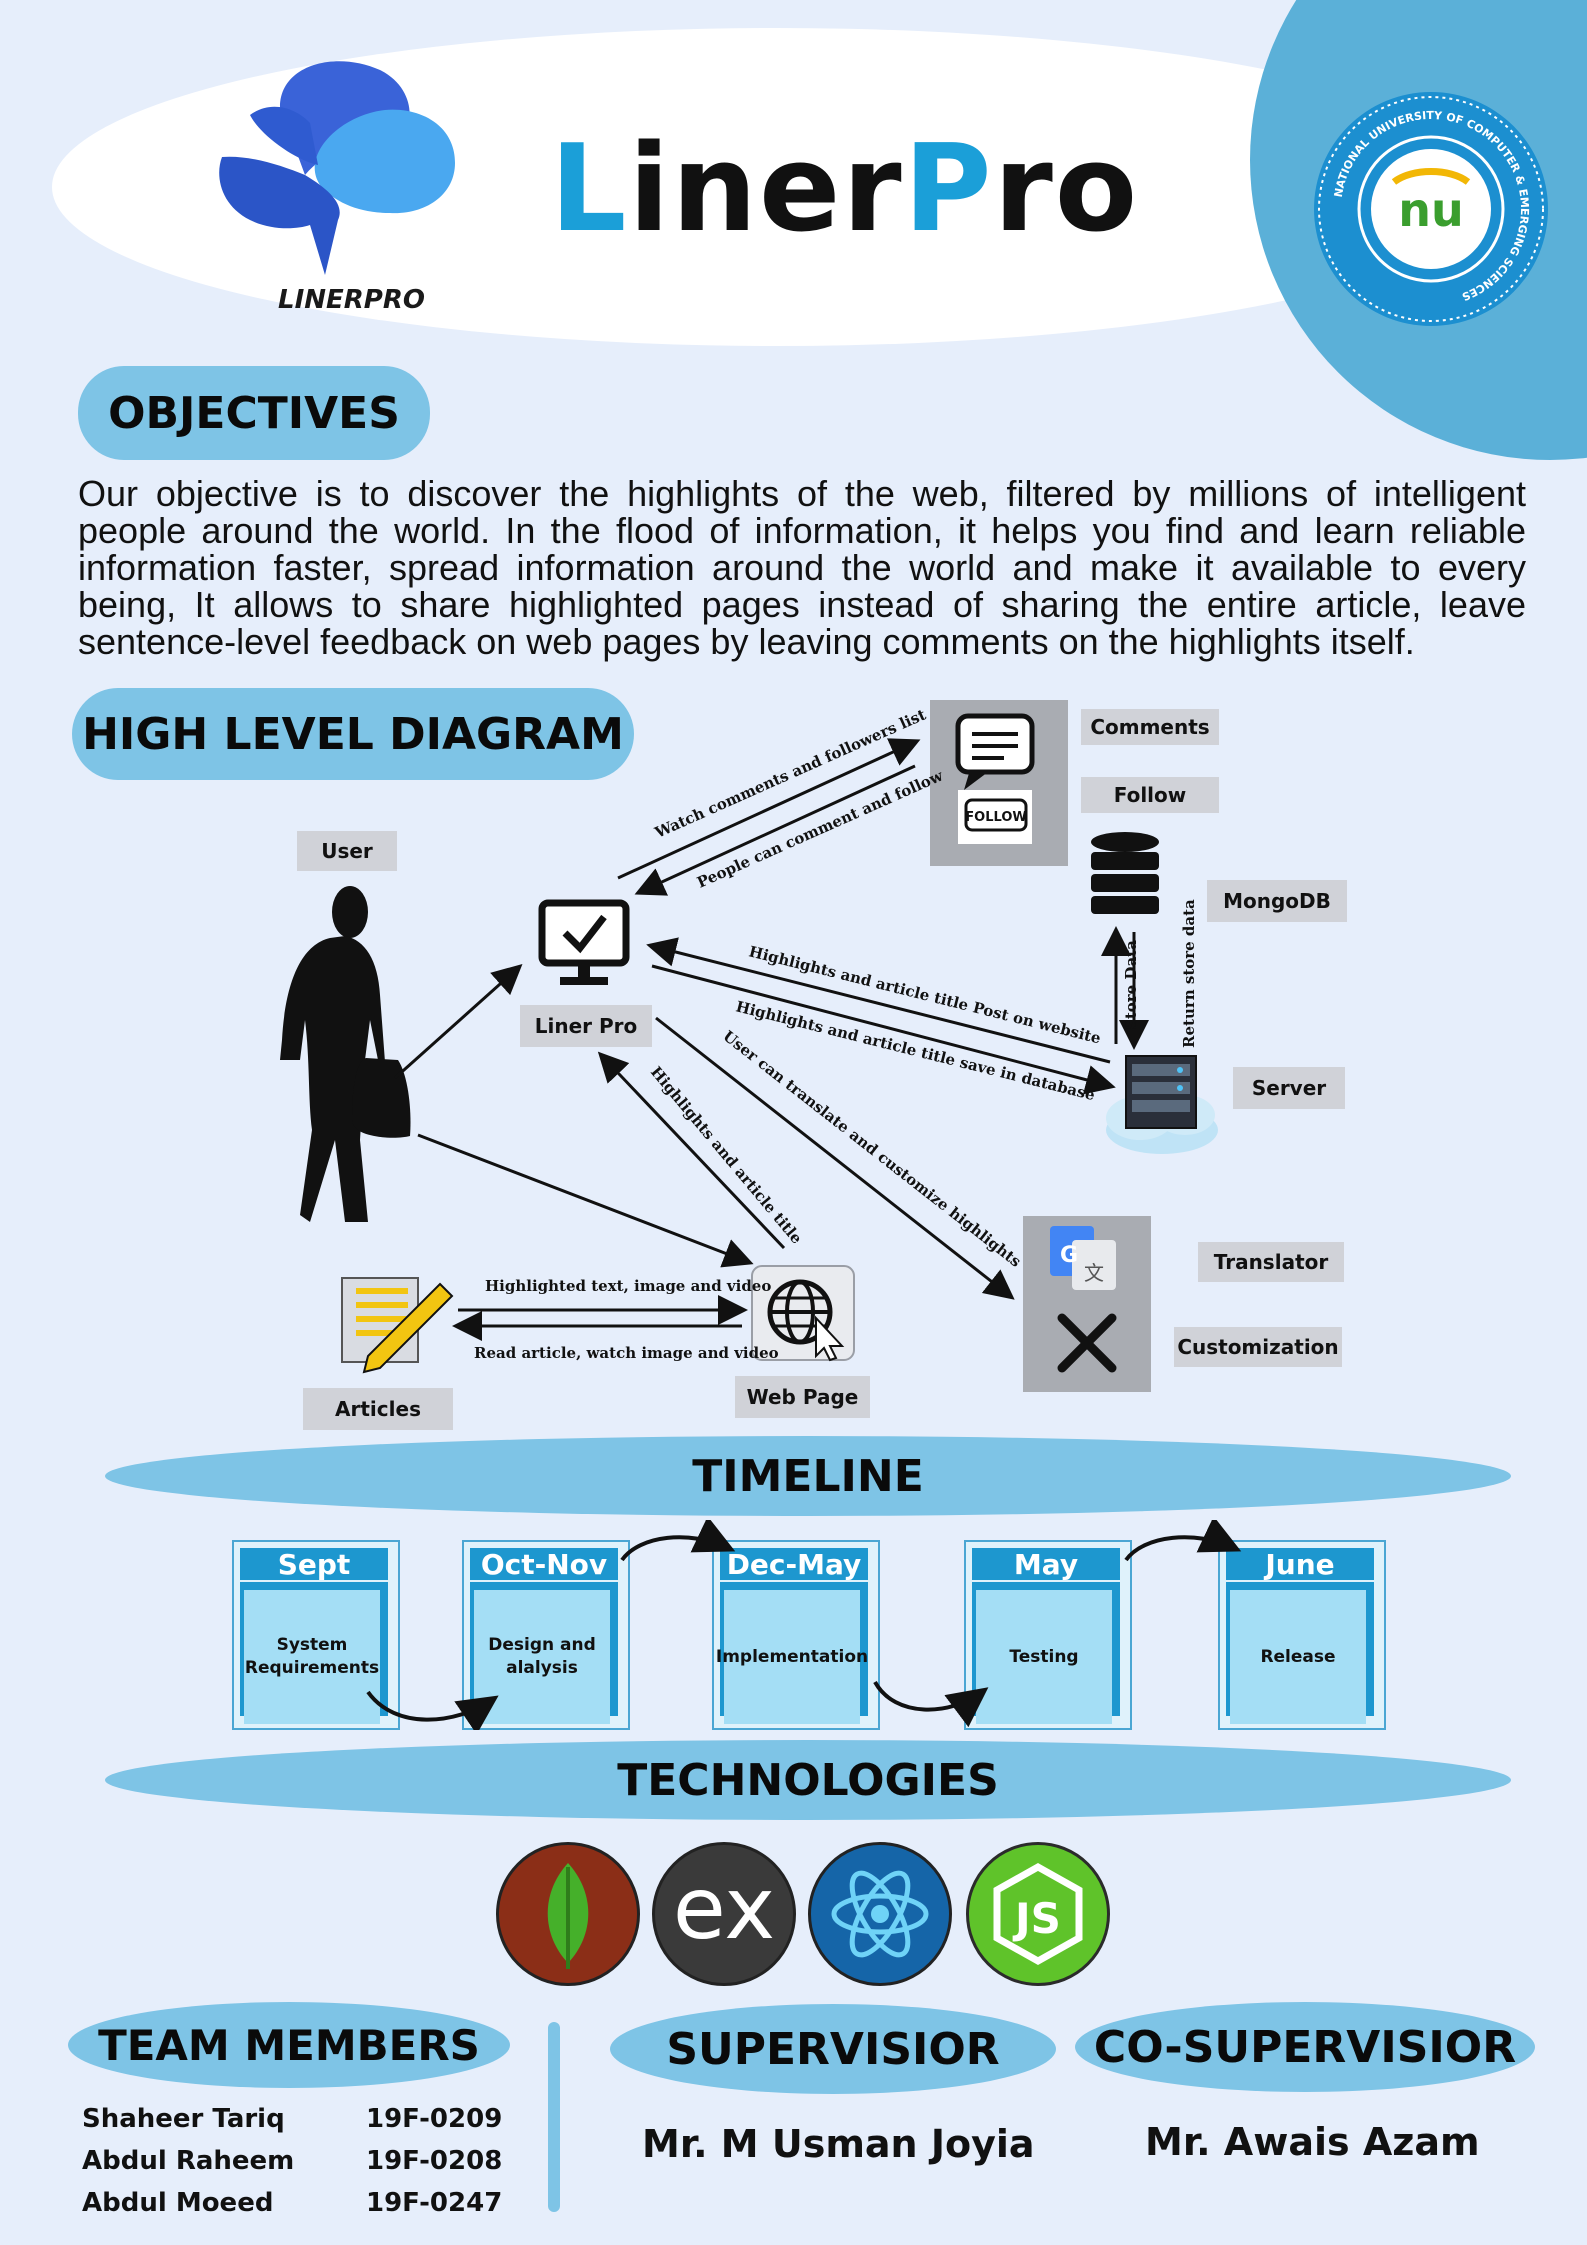 The height and width of the screenshot is (2245, 1587). I want to click on express-logo: ex, so click(724, 1914).